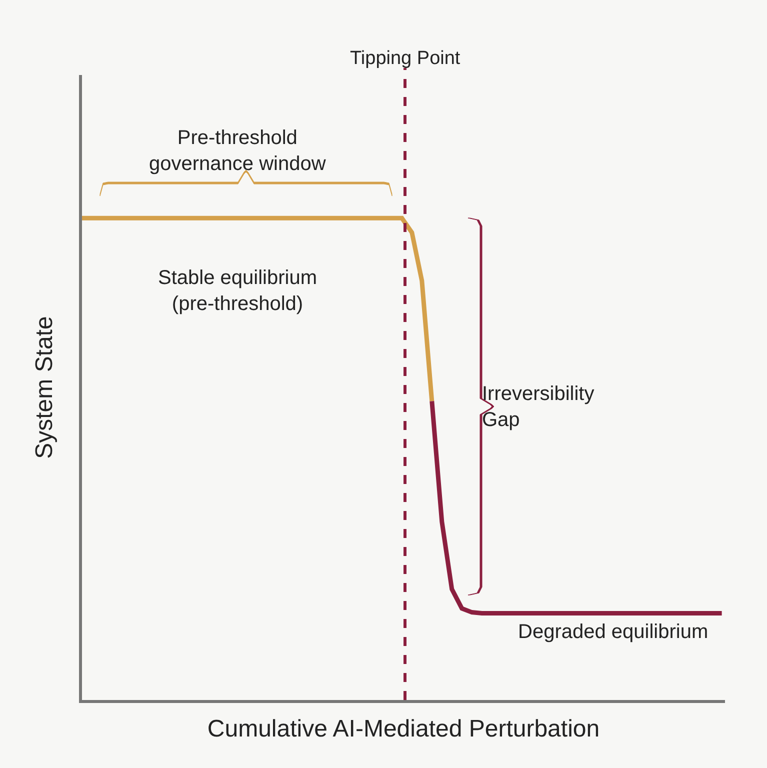 The image size is (767, 768). I want to click on text: Pre-threshold governance window, so click(237, 151).